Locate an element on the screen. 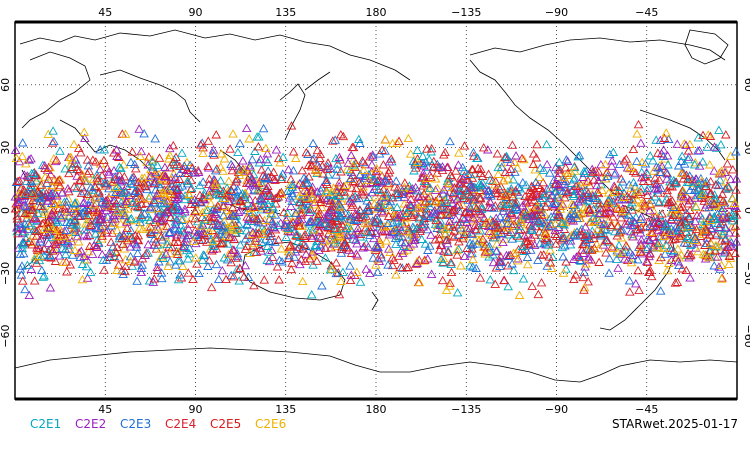 Image resolution: width=750 pixels, height=450 pixels. legend-entry: C2E3 is located at coordinates (136, 424).